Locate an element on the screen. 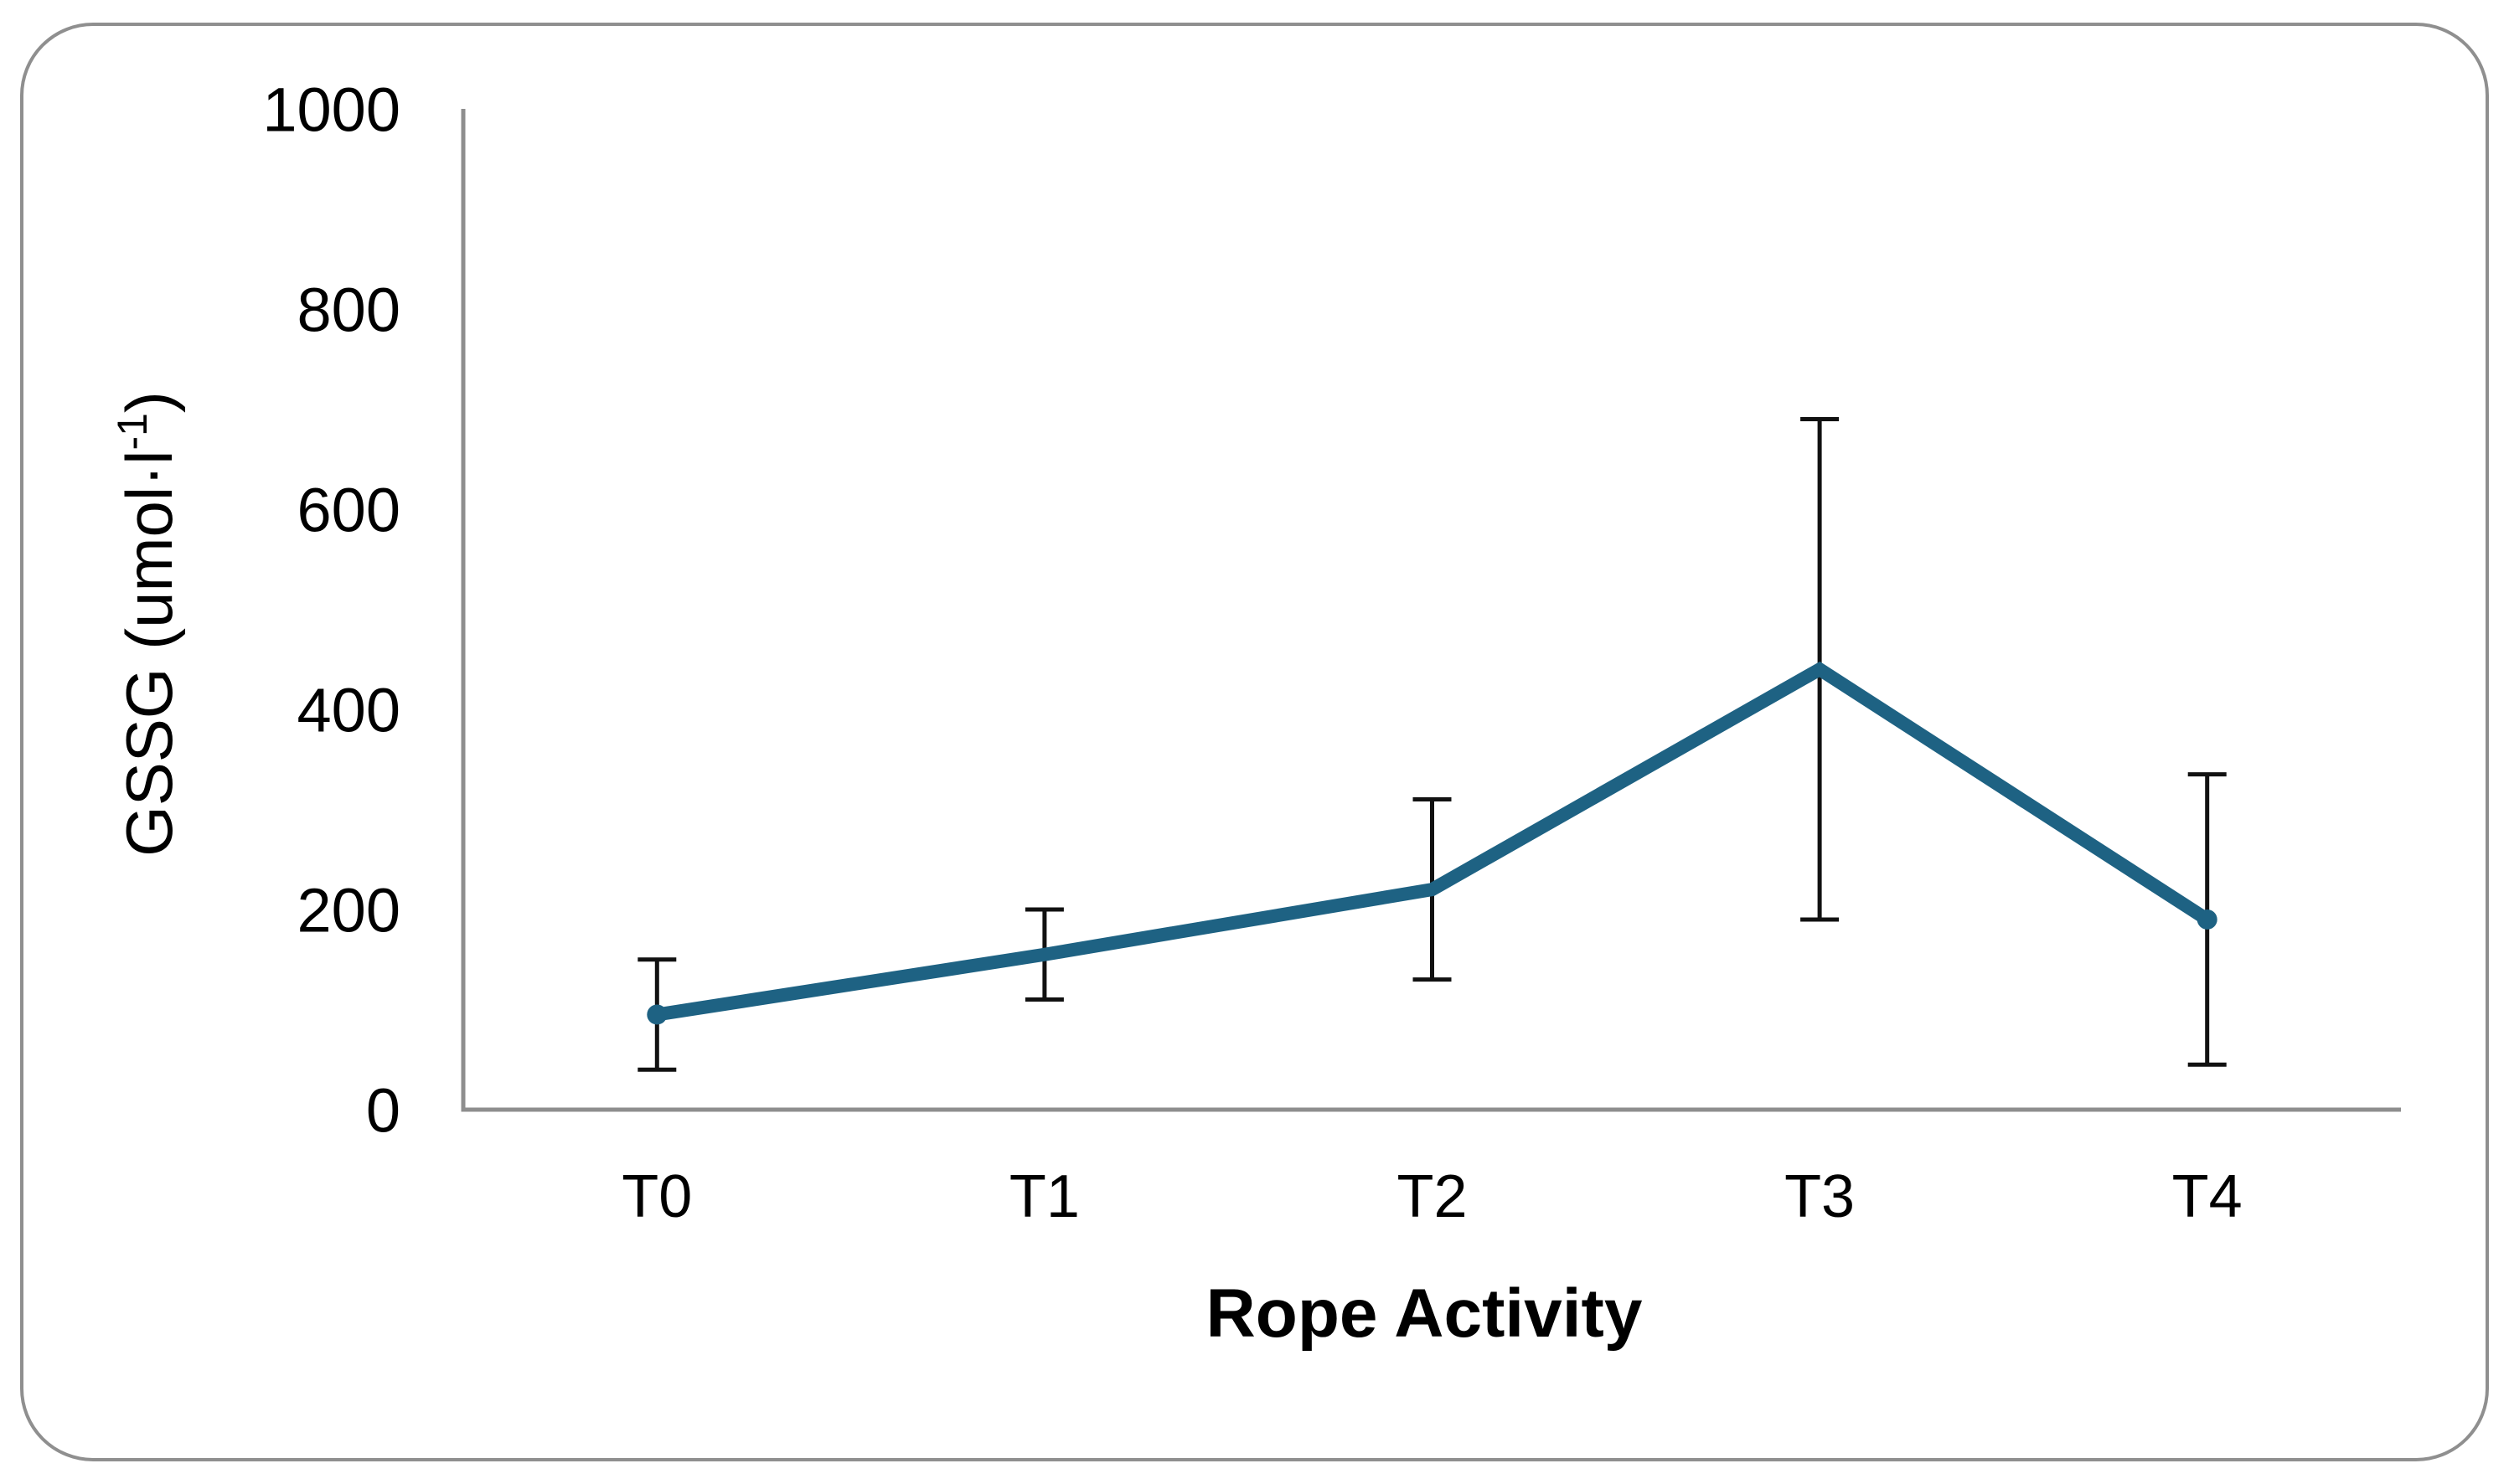  y-tick-label: 400 is located at coordinates (348, 710).